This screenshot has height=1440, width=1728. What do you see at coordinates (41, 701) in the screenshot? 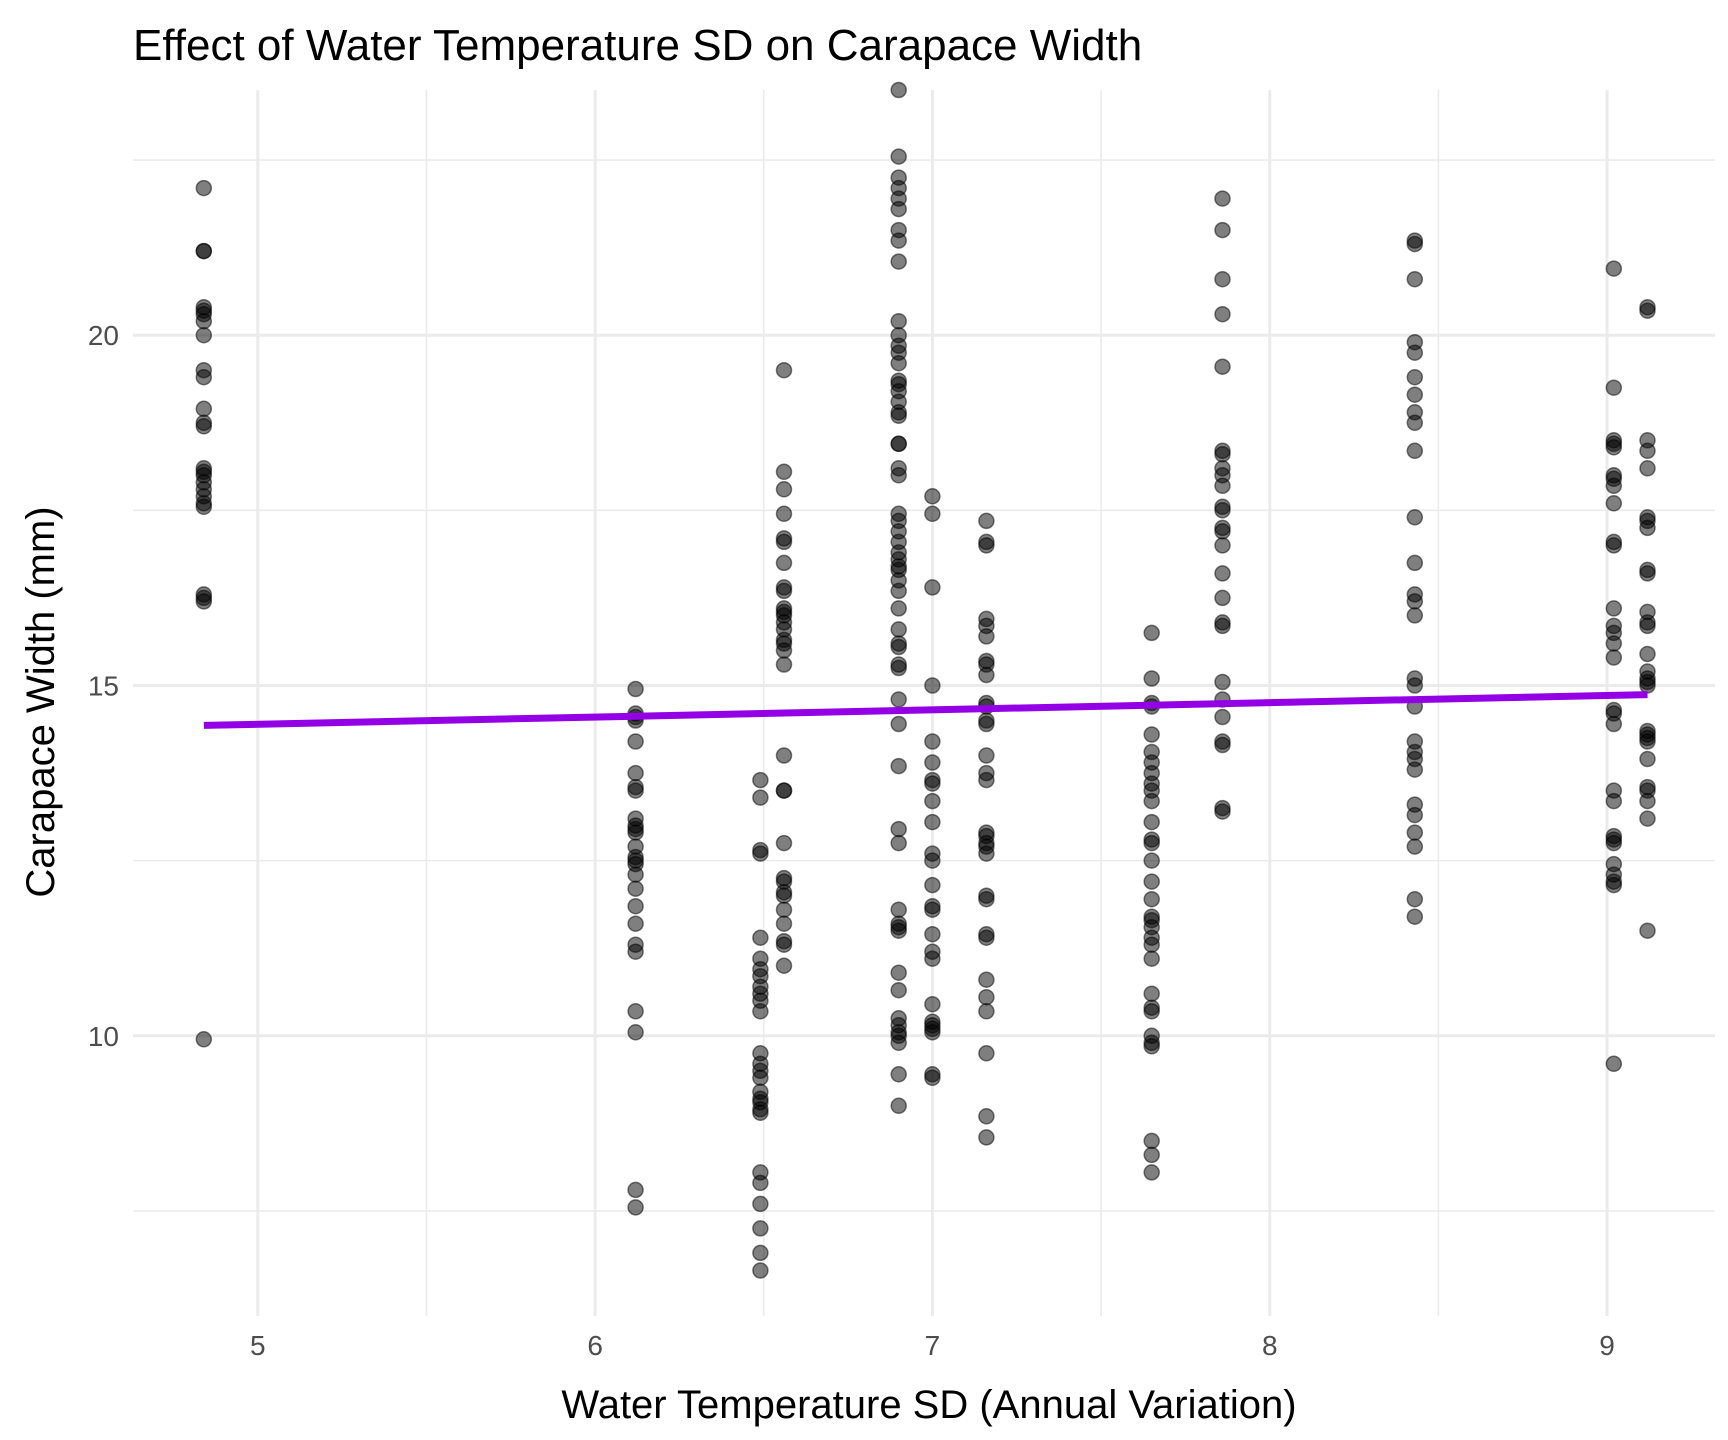
I see `y-axis-title: Carapace Width (mm)` at bounding box center [41, 701].